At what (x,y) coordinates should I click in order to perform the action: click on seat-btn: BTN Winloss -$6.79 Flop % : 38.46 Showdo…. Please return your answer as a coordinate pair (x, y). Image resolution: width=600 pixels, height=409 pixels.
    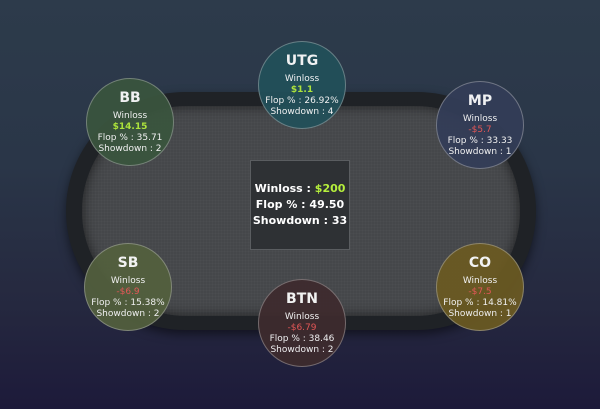
    Looking at the image, I should click on (302, 323).